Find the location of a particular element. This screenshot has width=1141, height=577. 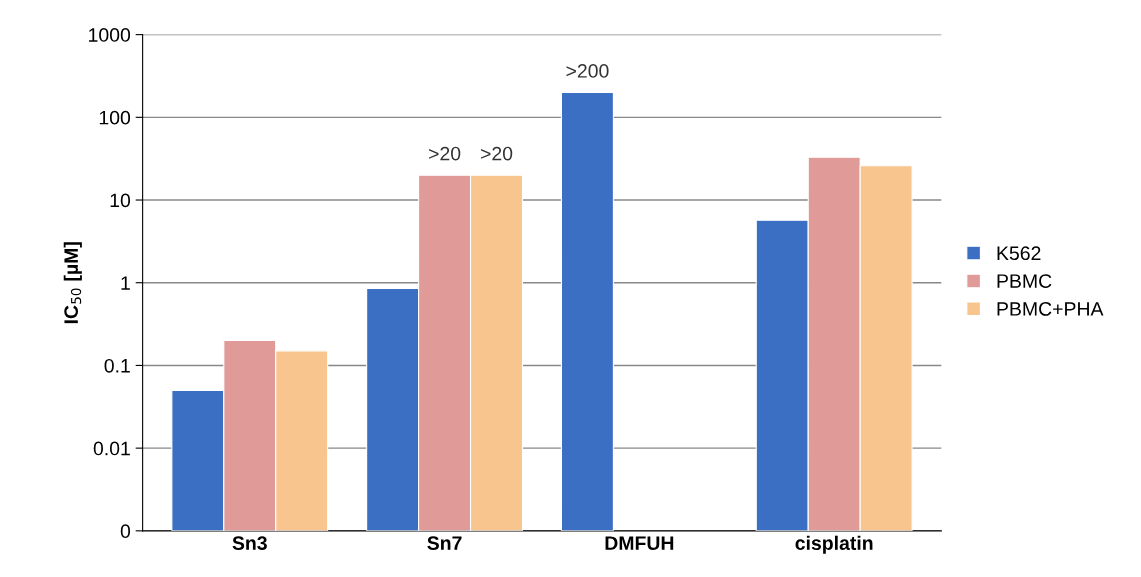

legend-label: PBMC+PHA is located at coordinates (1050, 309).